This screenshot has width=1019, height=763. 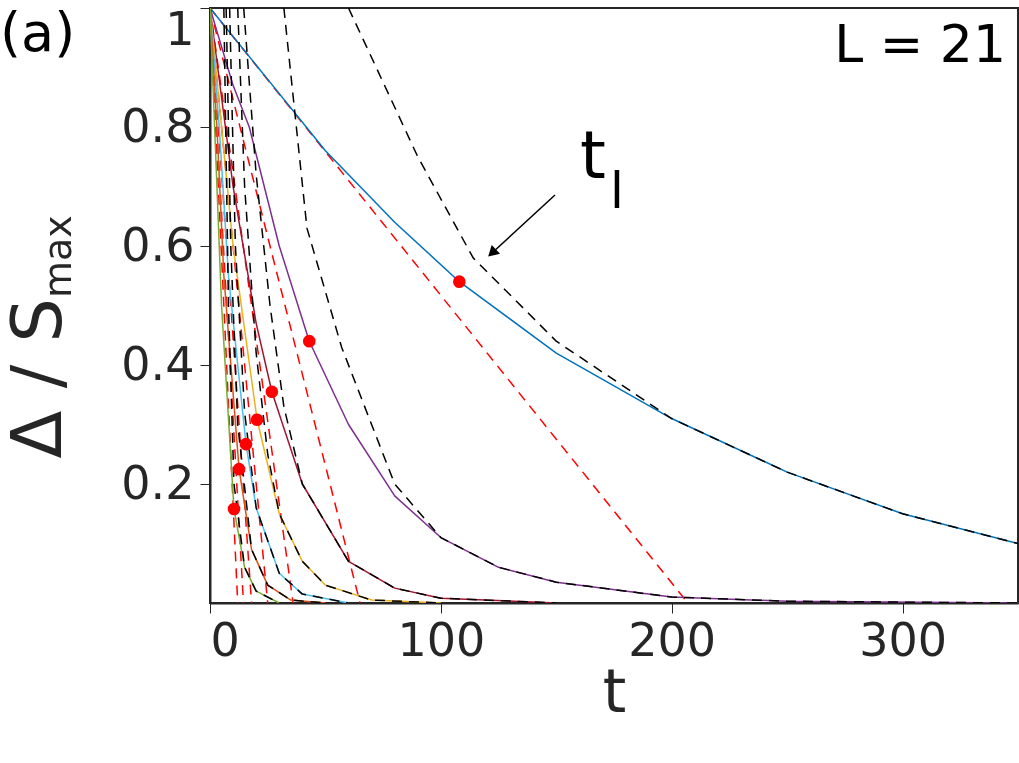 I want to click on x-tick-label: 0, so click(x=225, y=639).